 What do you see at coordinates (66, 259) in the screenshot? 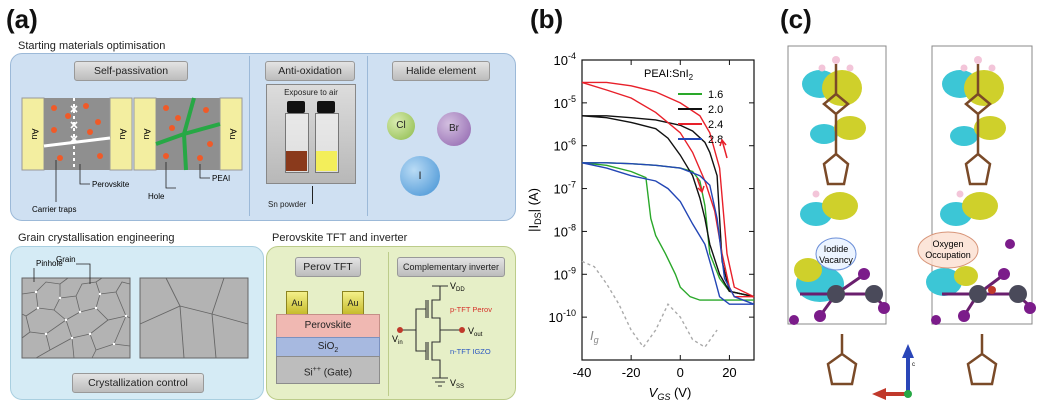
I see `grain-label: Grain` at bounding box center [66, 259].